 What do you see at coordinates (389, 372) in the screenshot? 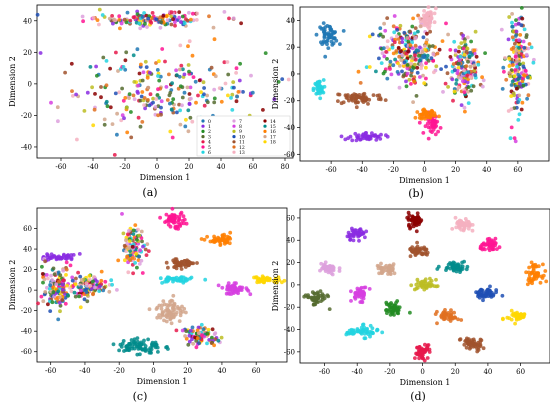
I see `x-tick-label: -20` at bounding box center [389, 372].